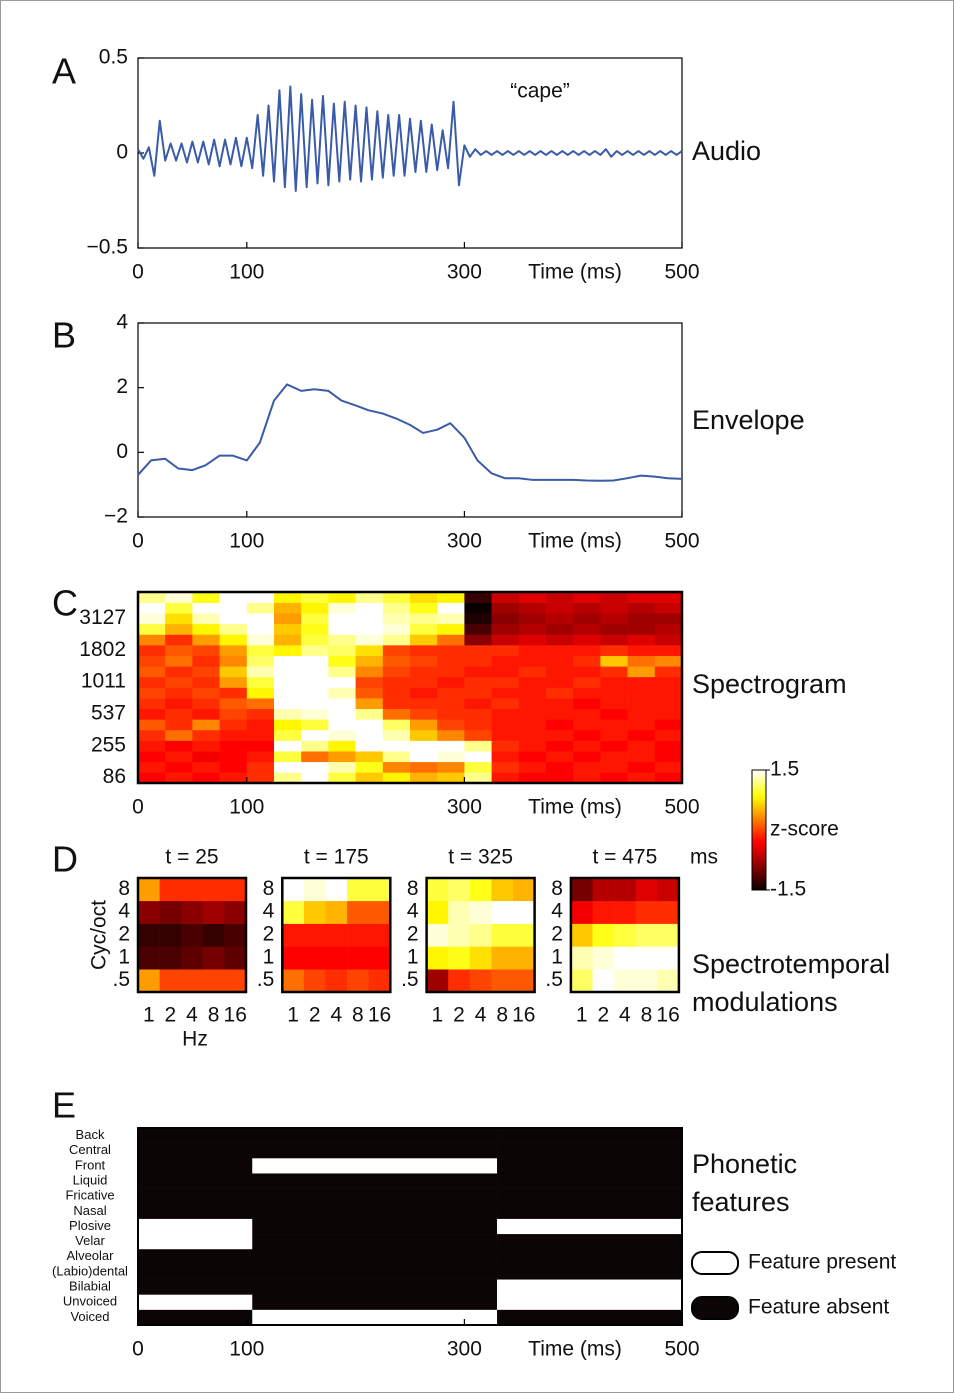 This screenshot has width=954, height=1393. I want to click on x-tick-label: 16, so click(379, 1015).